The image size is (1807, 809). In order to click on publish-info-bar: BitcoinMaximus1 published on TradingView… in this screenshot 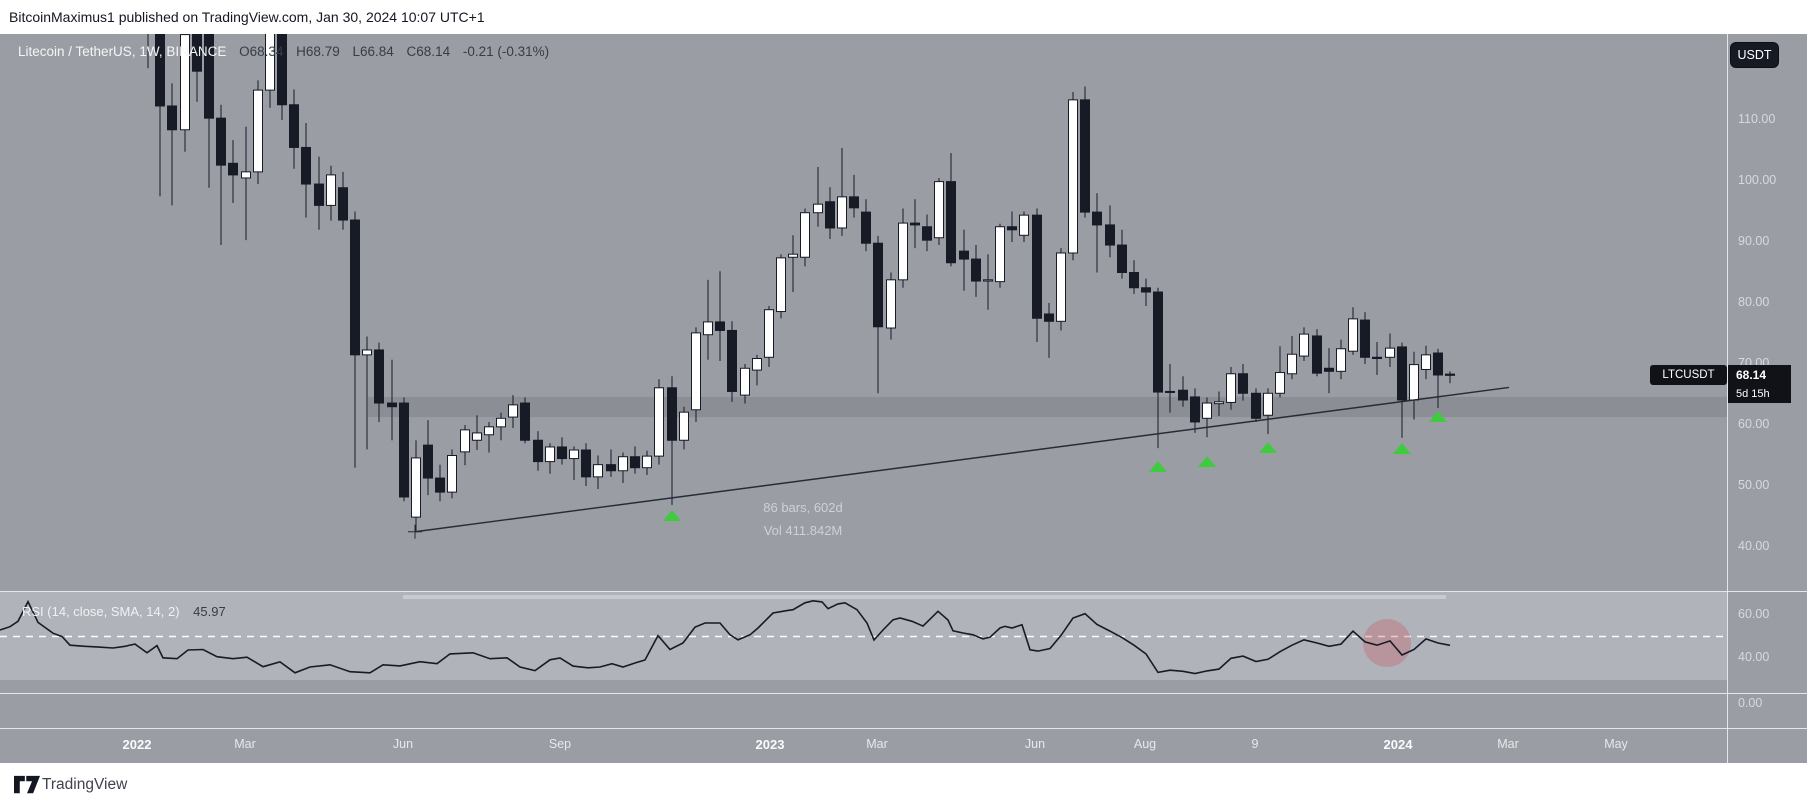, I will do `click(903, 17)`.